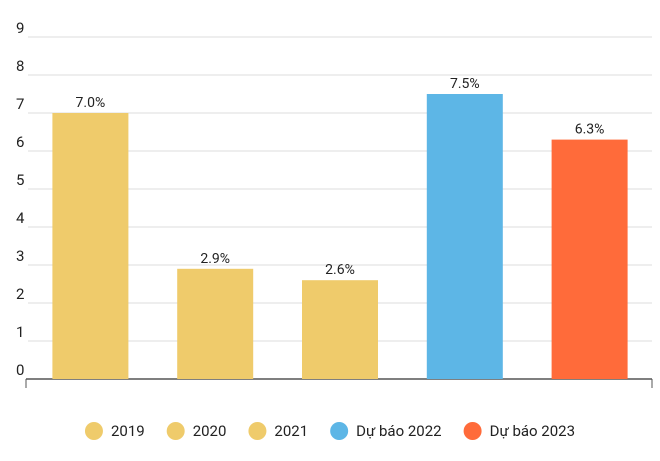  What do you see at coordinates (215, 259) in the screenshot?
I see `value-label: 2.9%` at bounding box center [215, 259].